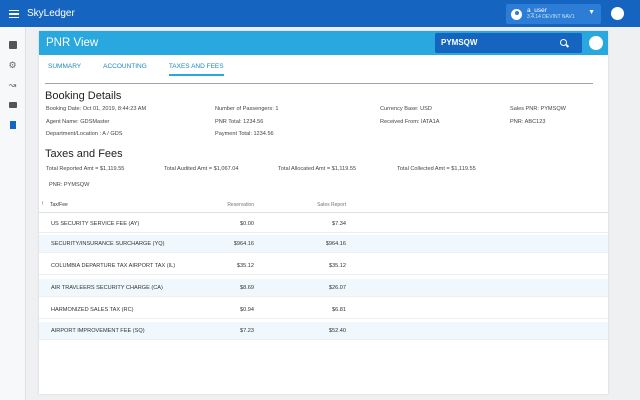 This screenshot has height=400, width=640. I want to click on pnr-total: PNR Total: 1234.56, so click(239, 122).